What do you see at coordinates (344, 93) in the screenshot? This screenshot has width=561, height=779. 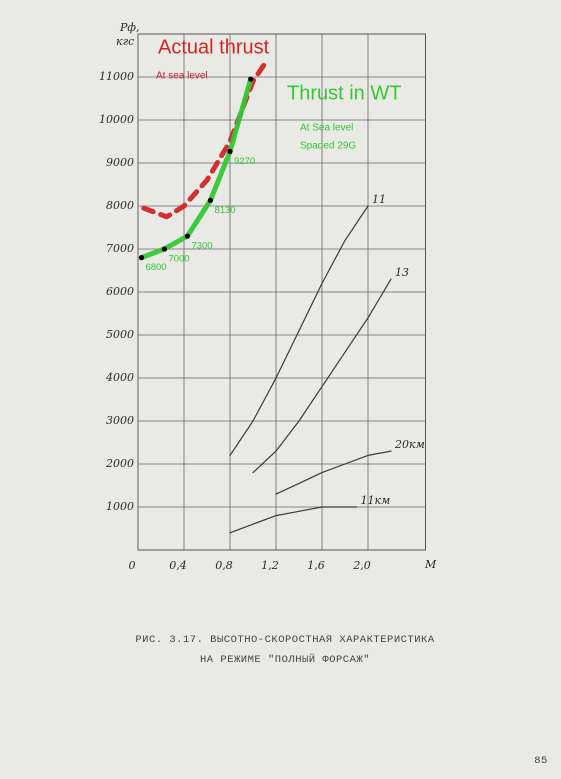 I see `series-name: Thrust in WT` at bounding box center [344, 93].